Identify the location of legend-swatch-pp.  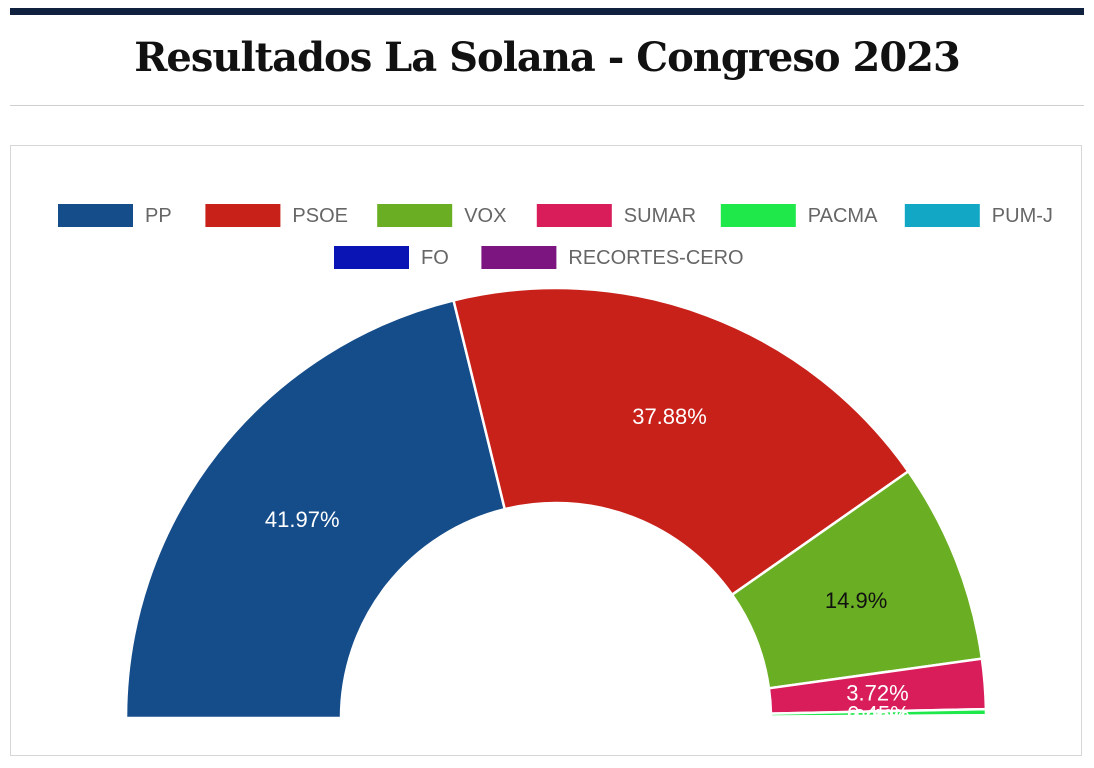
(95, 215).